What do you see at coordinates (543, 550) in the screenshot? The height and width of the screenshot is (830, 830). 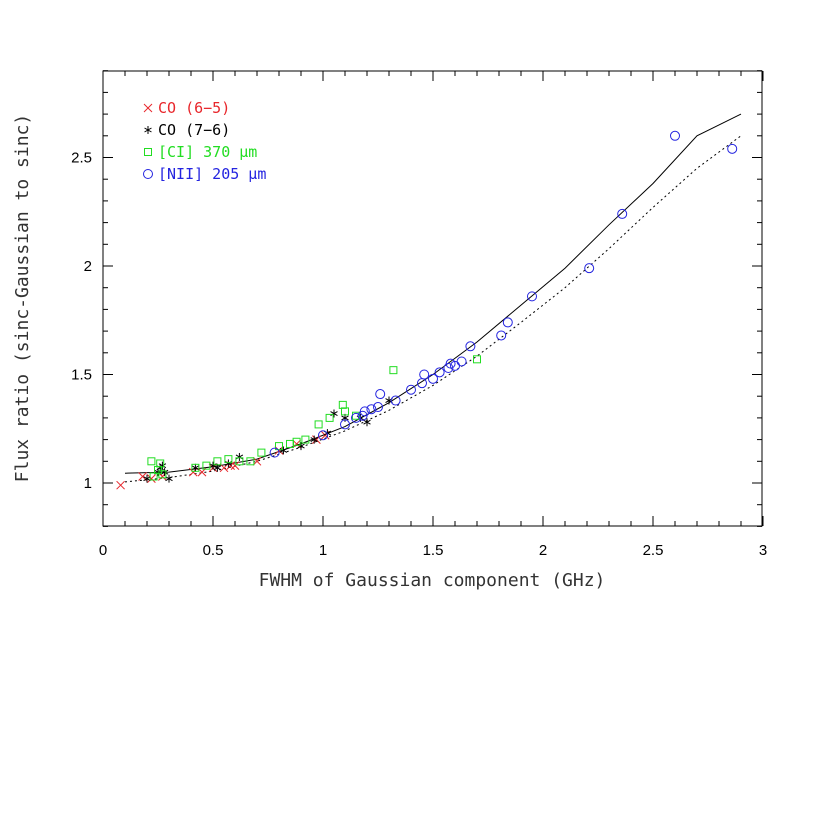 I see `x-tick-label: 2` at bounding box center [543, 550].